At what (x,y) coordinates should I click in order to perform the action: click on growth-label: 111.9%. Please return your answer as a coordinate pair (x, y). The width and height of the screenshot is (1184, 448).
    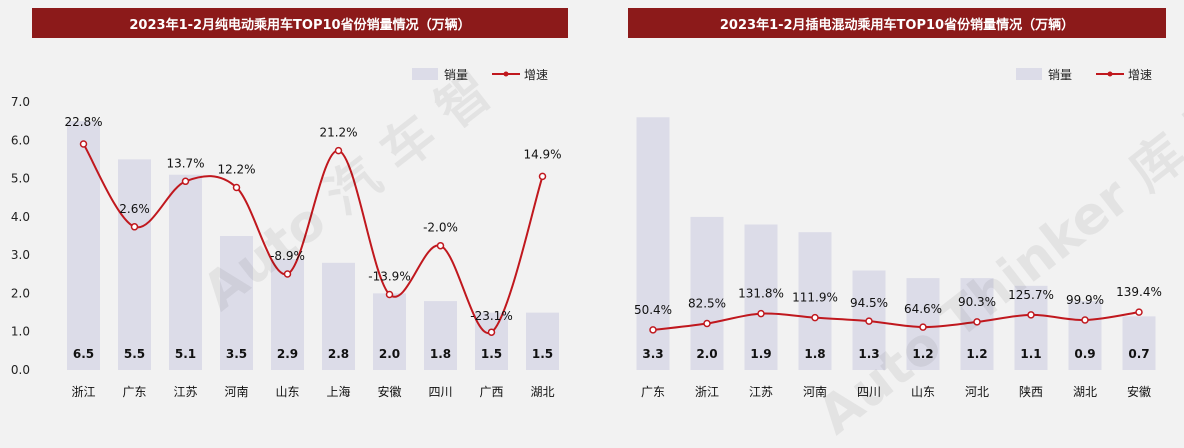
    Looking at the image, I should click on (815, 298).